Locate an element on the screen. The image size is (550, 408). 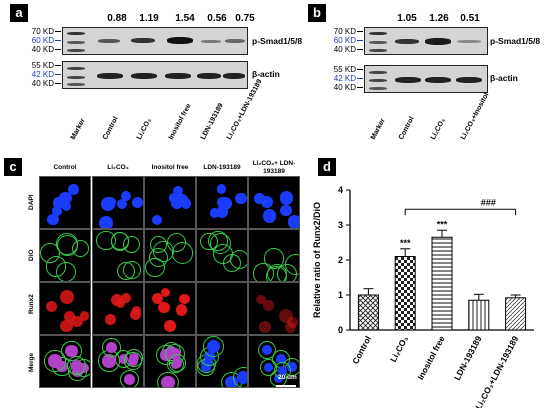
row-header: Runx2 is located at coordinates (31, 304).